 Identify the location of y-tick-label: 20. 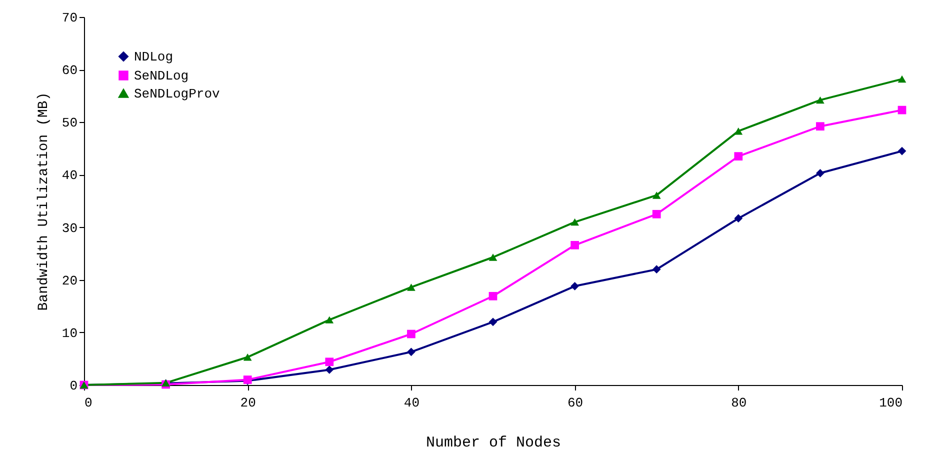
(70, 280).